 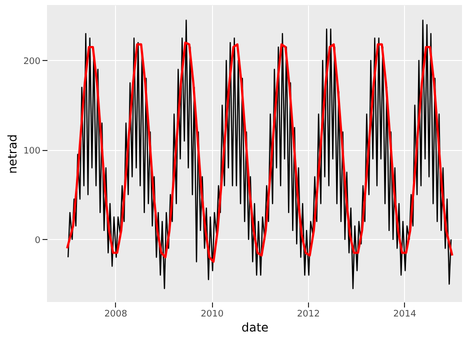 I want to click on y-tick-label: 0, so click(x=37, y=241).